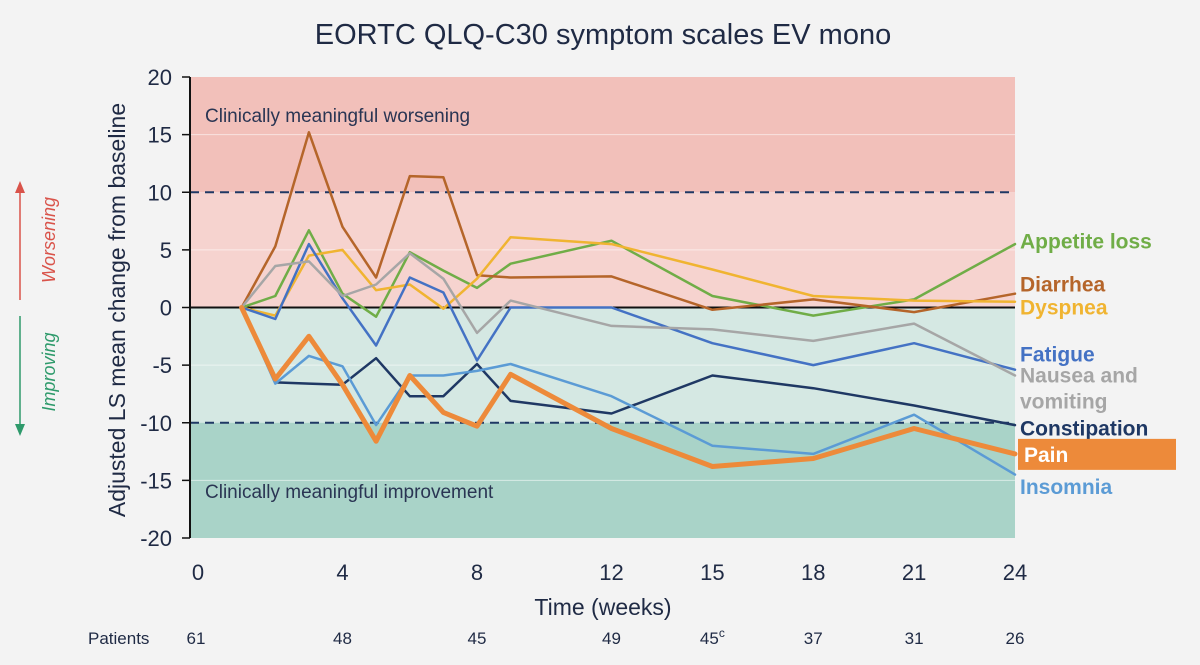 This screenshot has width=1200, height=665. Describe the element at coordinates (49, 240) in the screenshot. I see `worsening-side-label: Worsening` at that location.